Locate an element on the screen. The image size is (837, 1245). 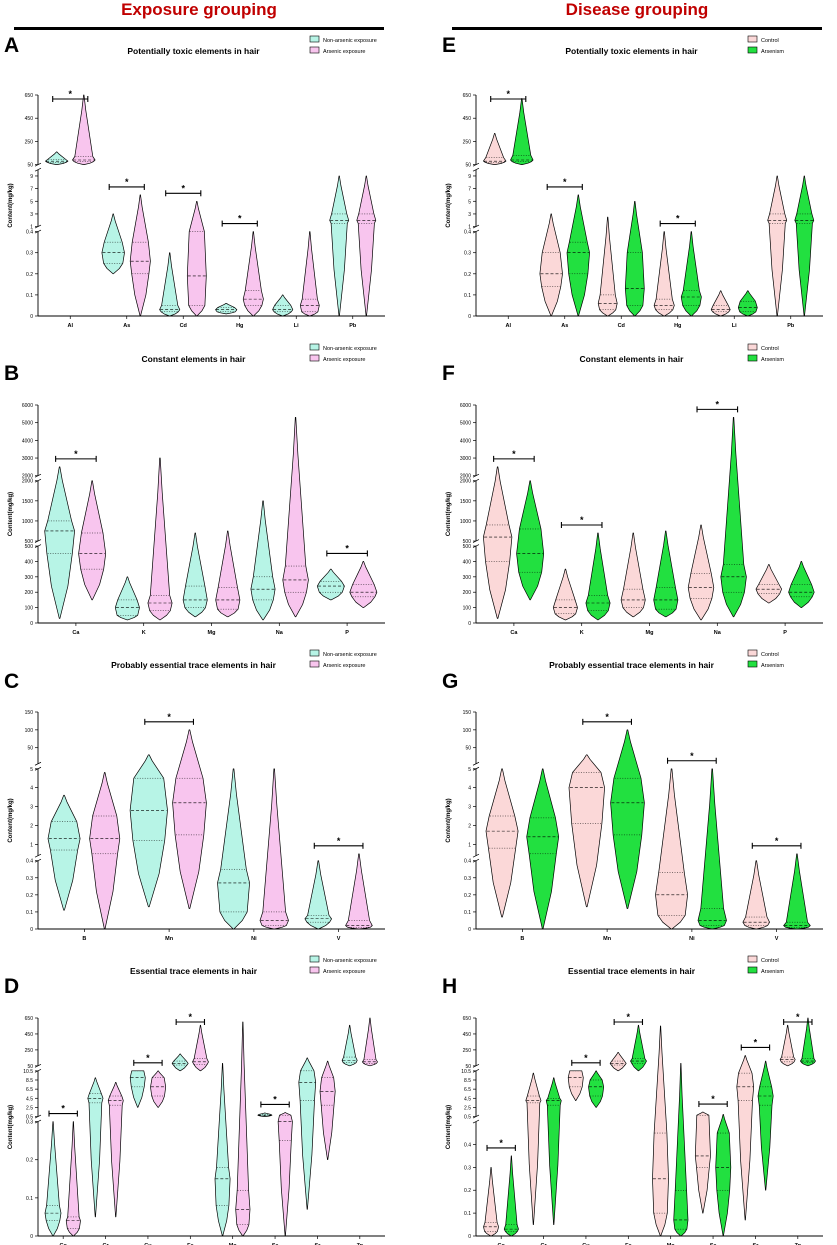
legend-label-a: Control is located at coordinates (770, 961).